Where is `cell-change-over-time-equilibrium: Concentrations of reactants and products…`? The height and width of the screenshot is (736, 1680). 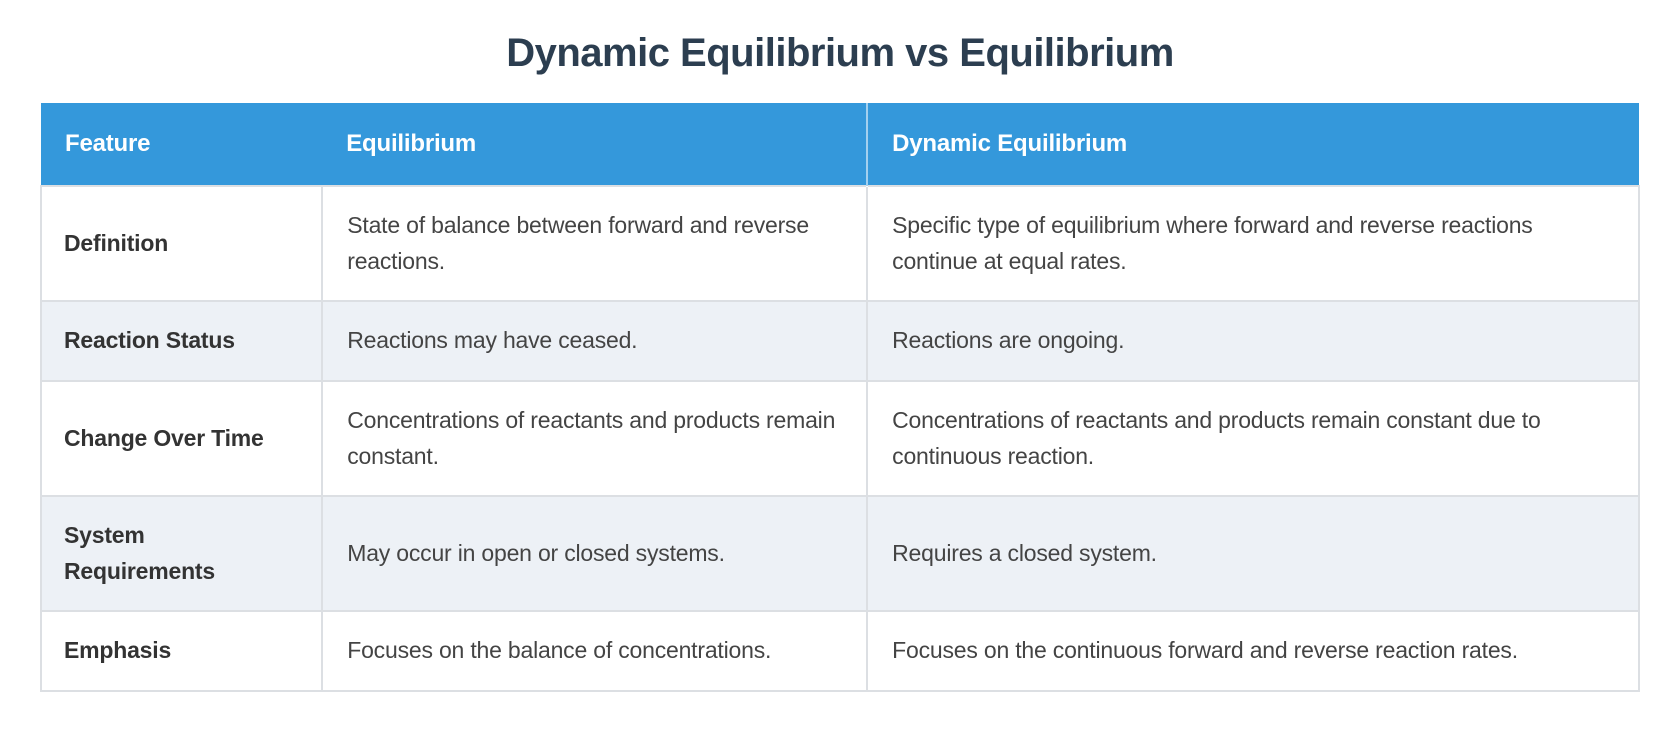 cell-change-over-time-equilibrium: Concentrations of reactants and products… is located at coordinates (595, 438).